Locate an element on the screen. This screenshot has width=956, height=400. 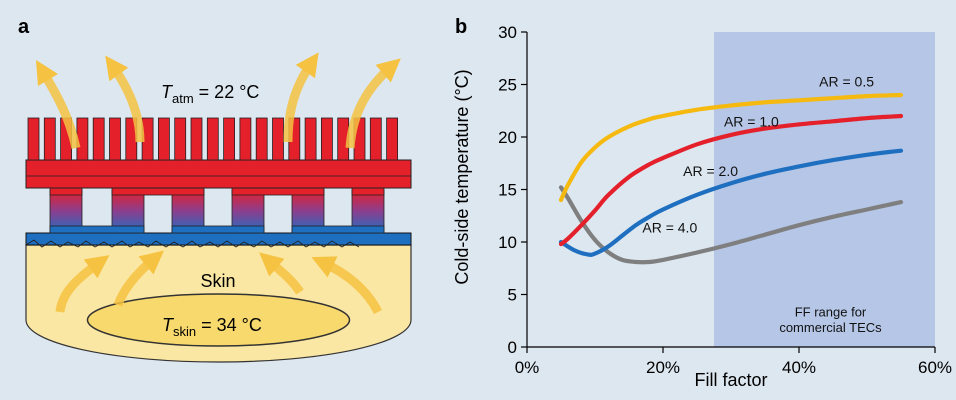
series-annotations: AR = 0.5 AR = 1.0 AR = 2.0 AR = 4.0 is located at coordinates (758, 155).